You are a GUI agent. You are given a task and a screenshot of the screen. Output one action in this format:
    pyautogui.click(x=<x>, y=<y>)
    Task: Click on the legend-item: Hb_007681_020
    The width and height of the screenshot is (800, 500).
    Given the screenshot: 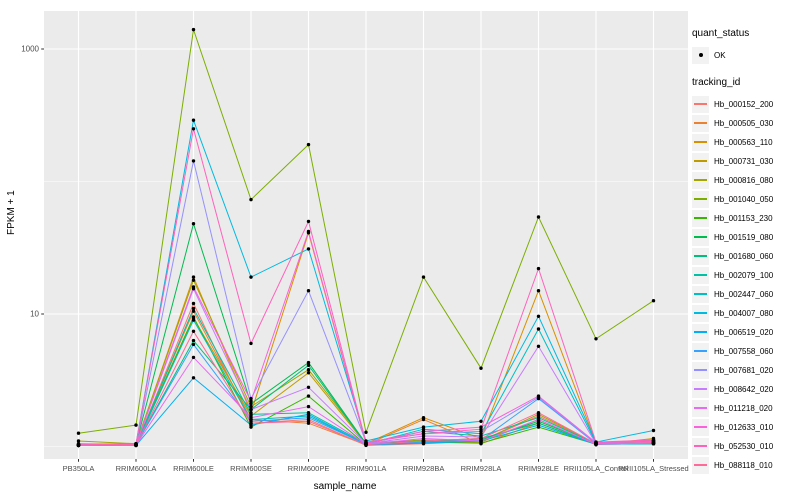 What is the action you would take?
    pyautogui.click(x=746, y=370)
    